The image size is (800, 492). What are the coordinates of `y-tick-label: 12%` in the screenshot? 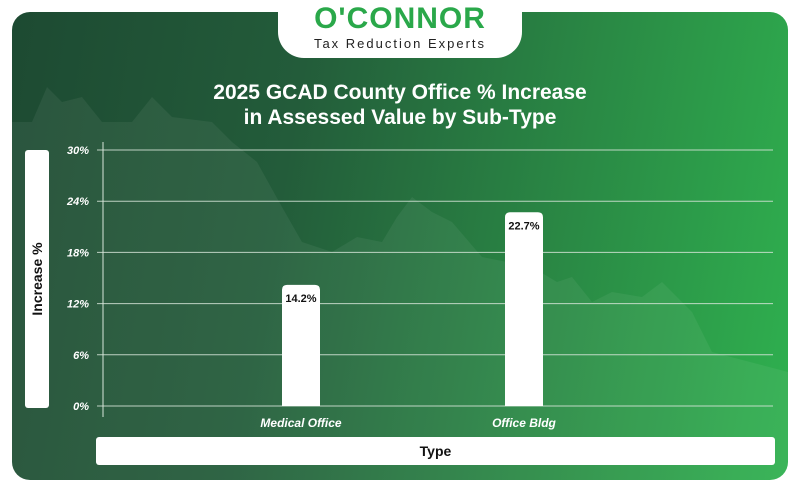 It's located at (78, 305).